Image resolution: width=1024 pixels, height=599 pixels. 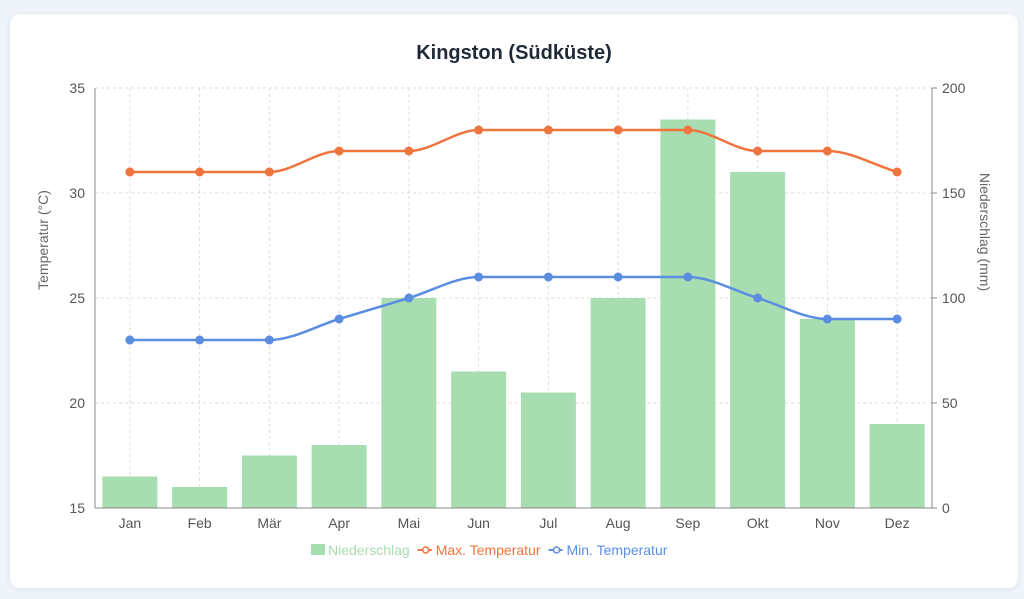 What do you see at coordinates (488, 550) in the screenshot?
I see `legend-label: Max. Temperatur` at bounding box center [488, 550].